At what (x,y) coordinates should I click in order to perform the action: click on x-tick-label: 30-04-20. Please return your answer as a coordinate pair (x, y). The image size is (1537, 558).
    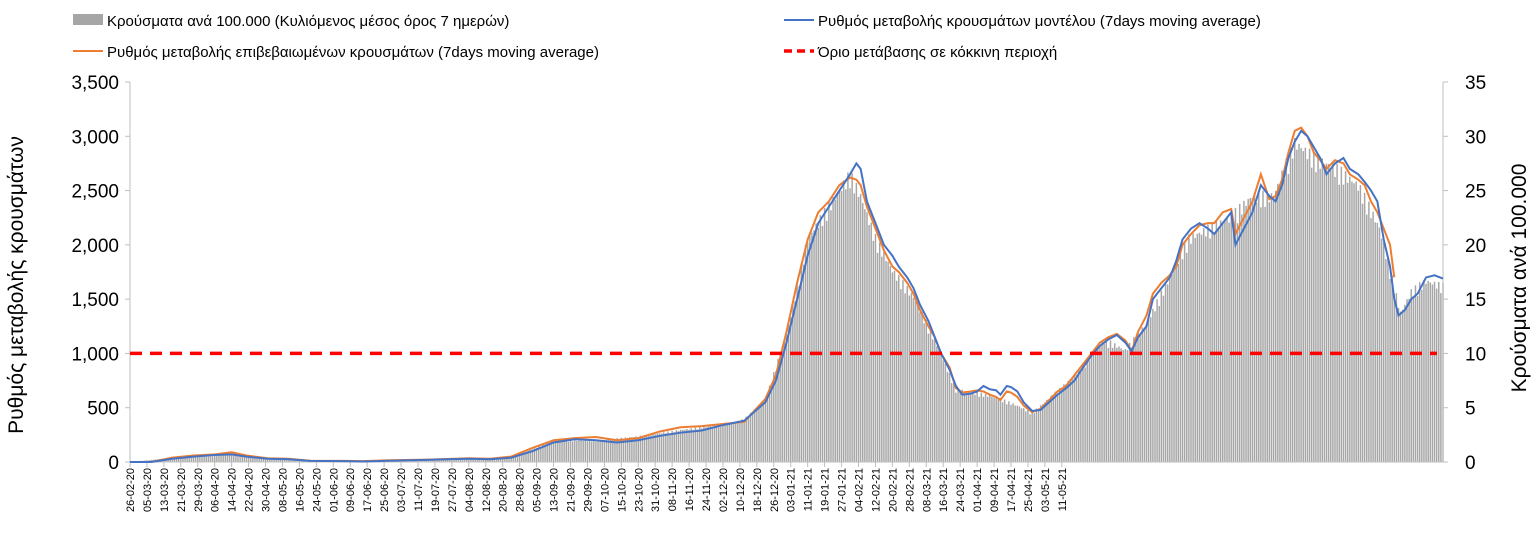
    Looking at the image, I should click on (267, 490).